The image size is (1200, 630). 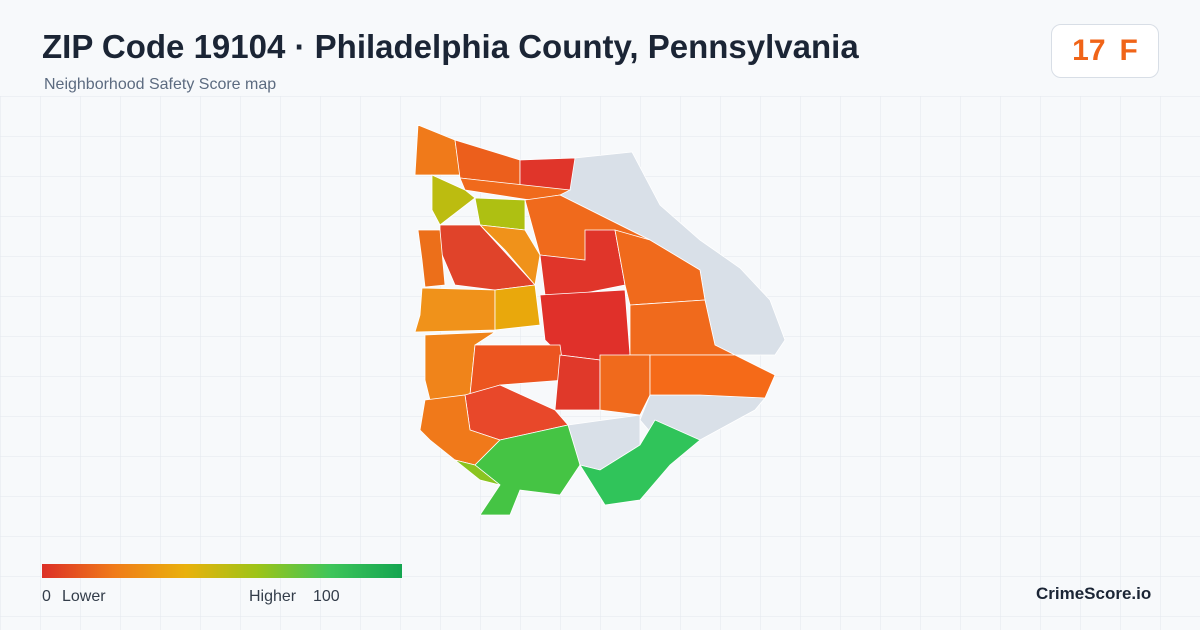 I want to click on score-value: 17, so click(x=1089, y=50).